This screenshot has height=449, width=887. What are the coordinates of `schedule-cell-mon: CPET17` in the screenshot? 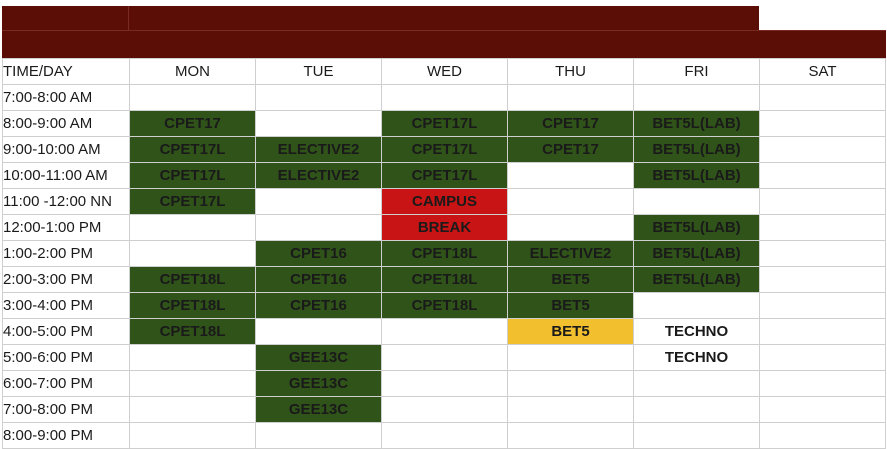 It's located at (192, 123).